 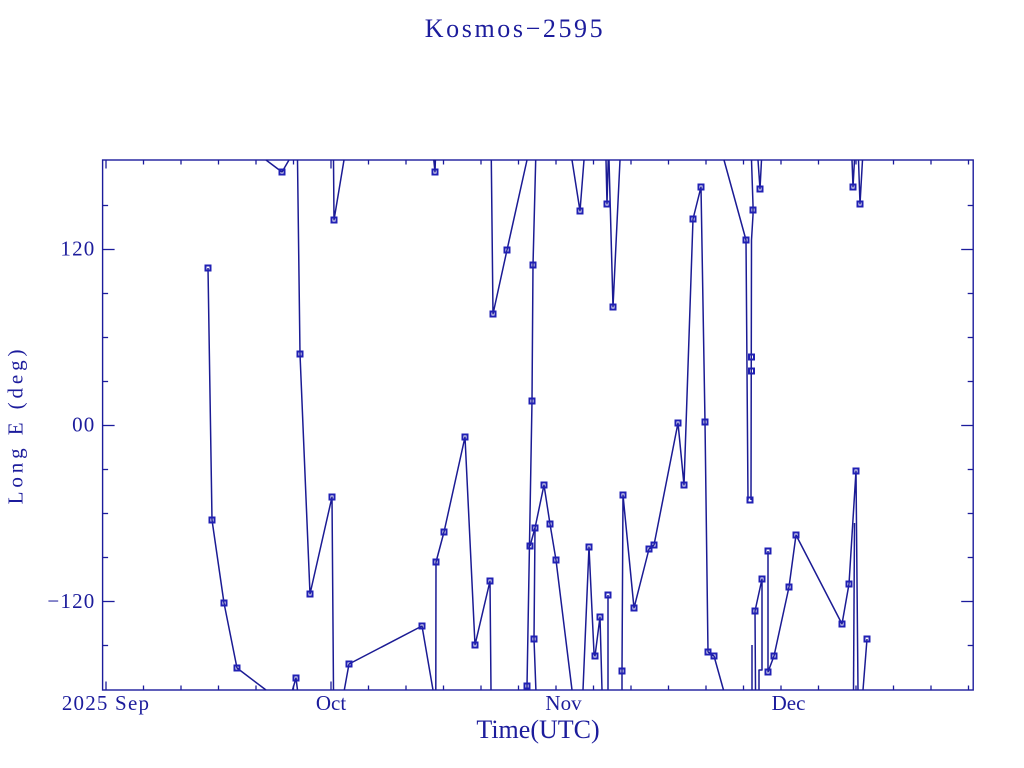 What do you see at coordinates (563, 703) in the screenshot?
I see `svg-text: Nov` at bounding box center [563, 703].